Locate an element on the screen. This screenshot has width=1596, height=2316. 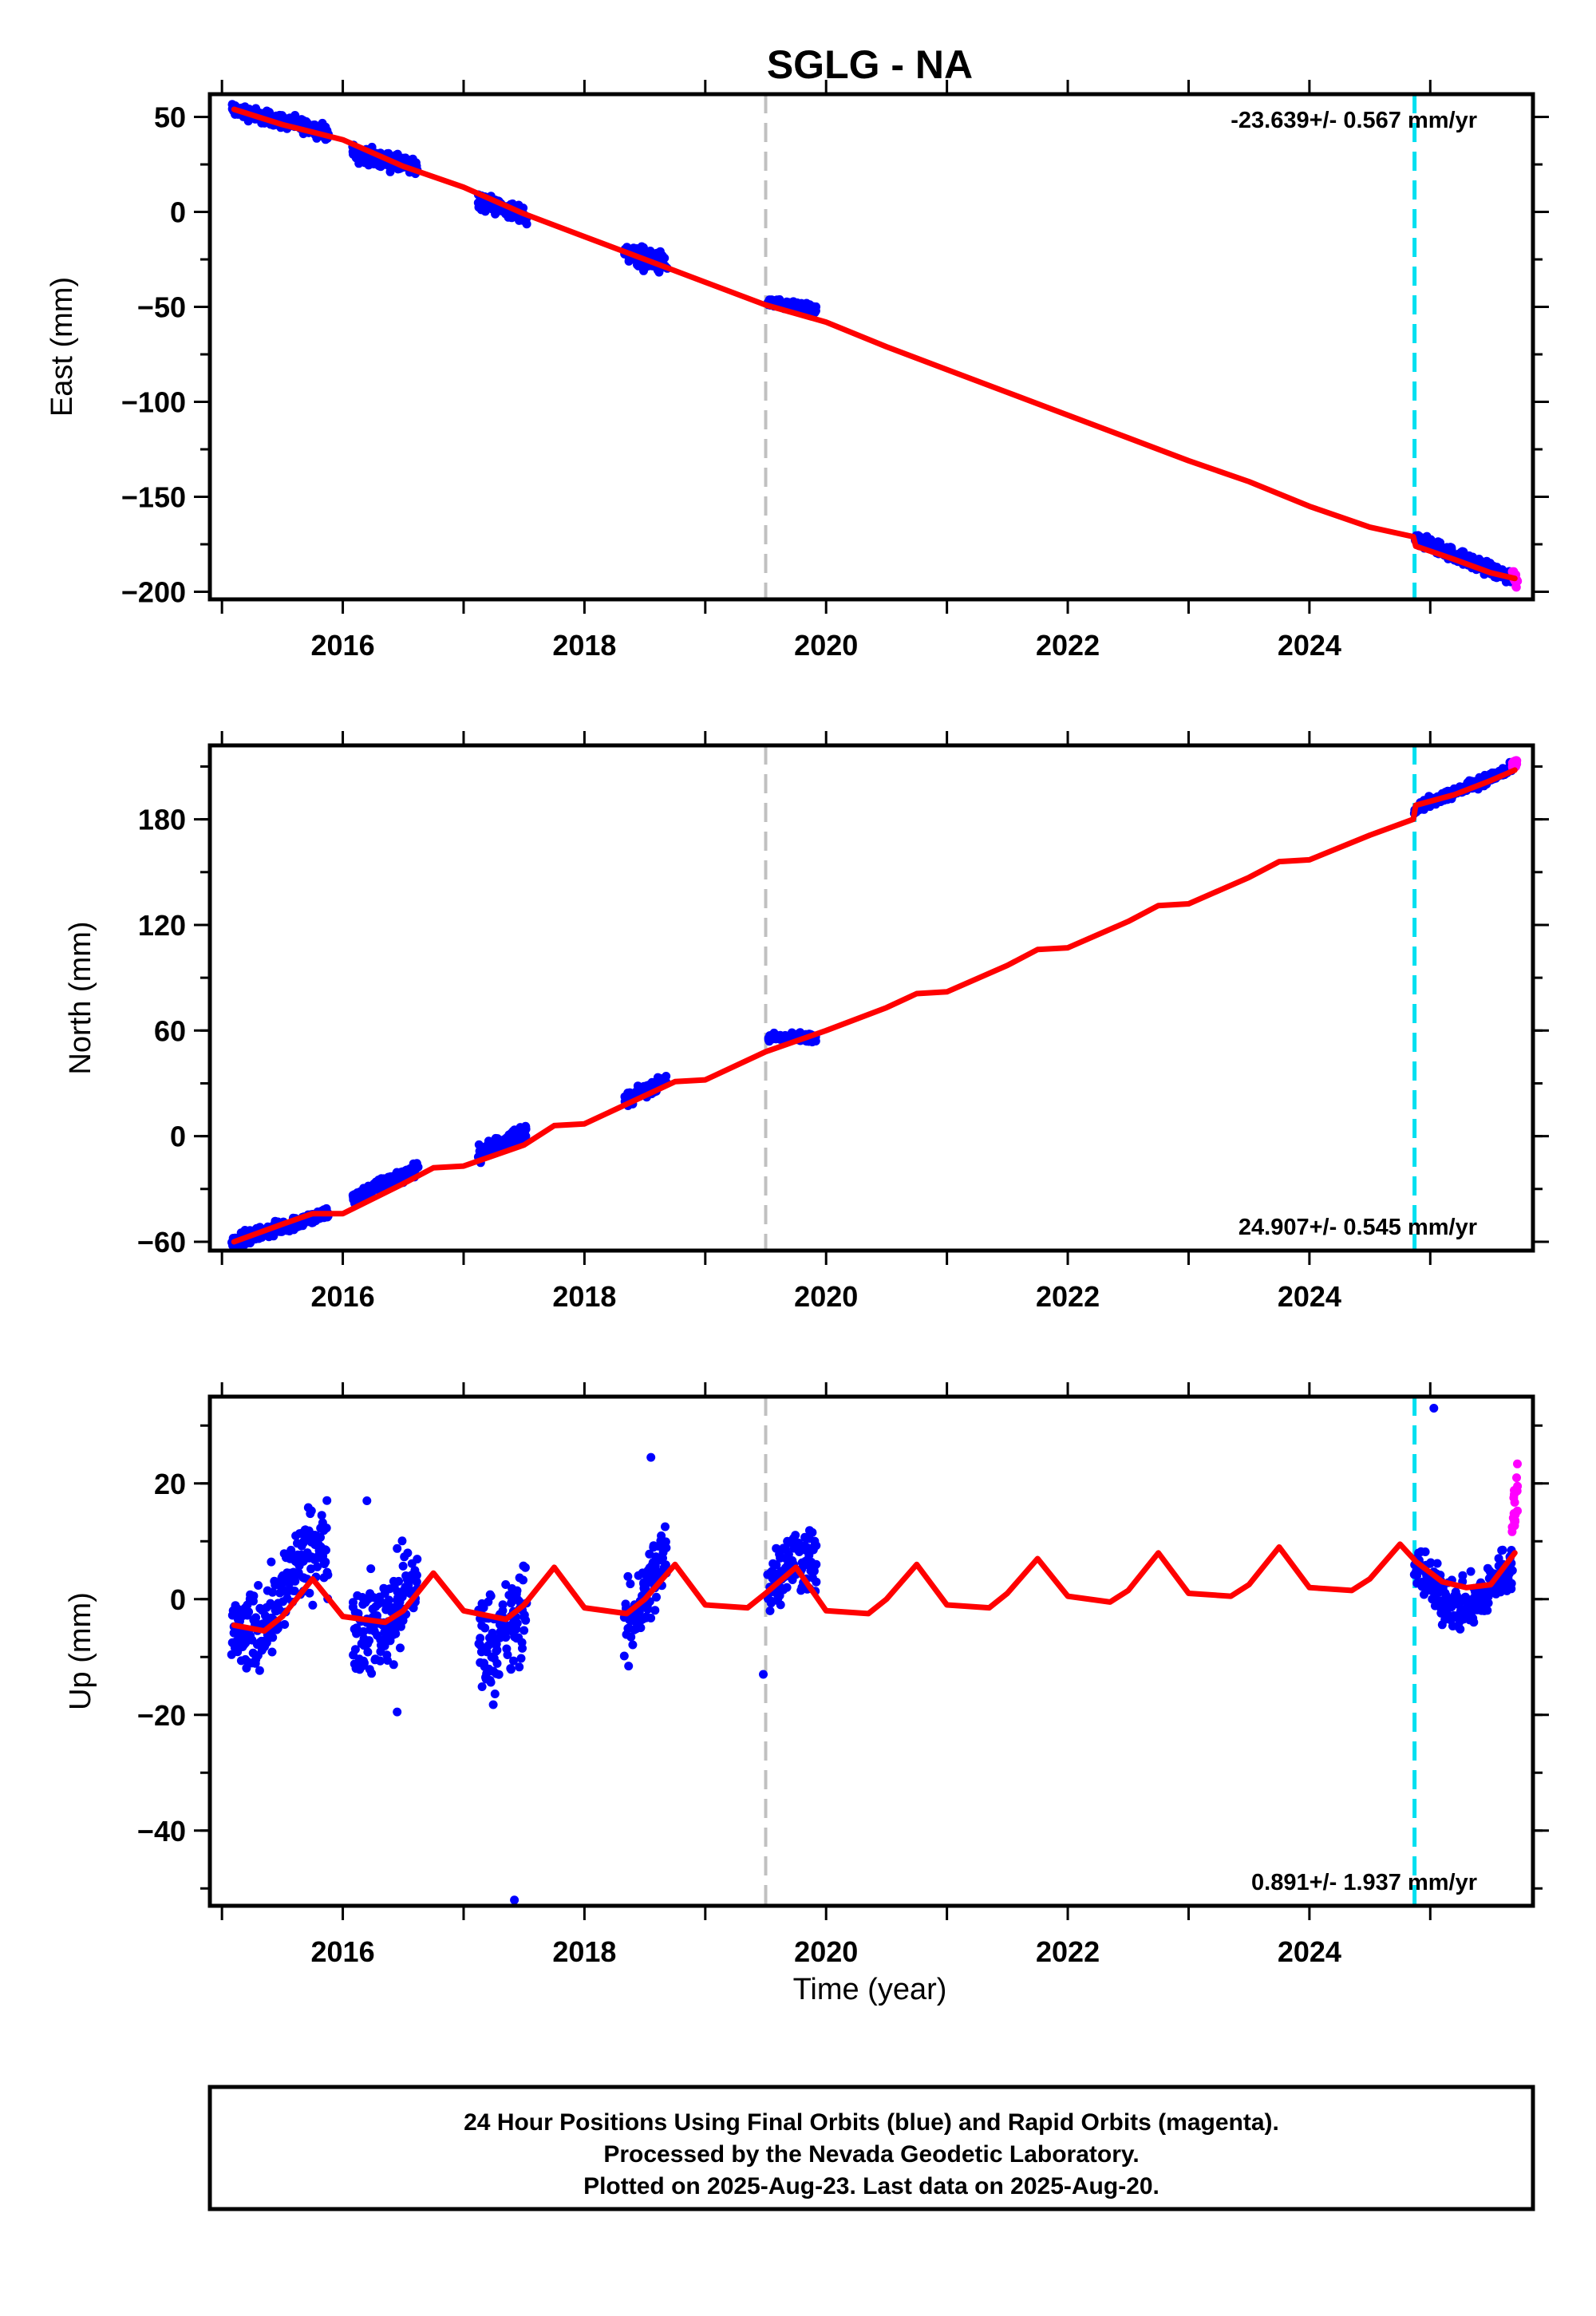
y-tick-label: 20 is located at coordinates (170, 1484).